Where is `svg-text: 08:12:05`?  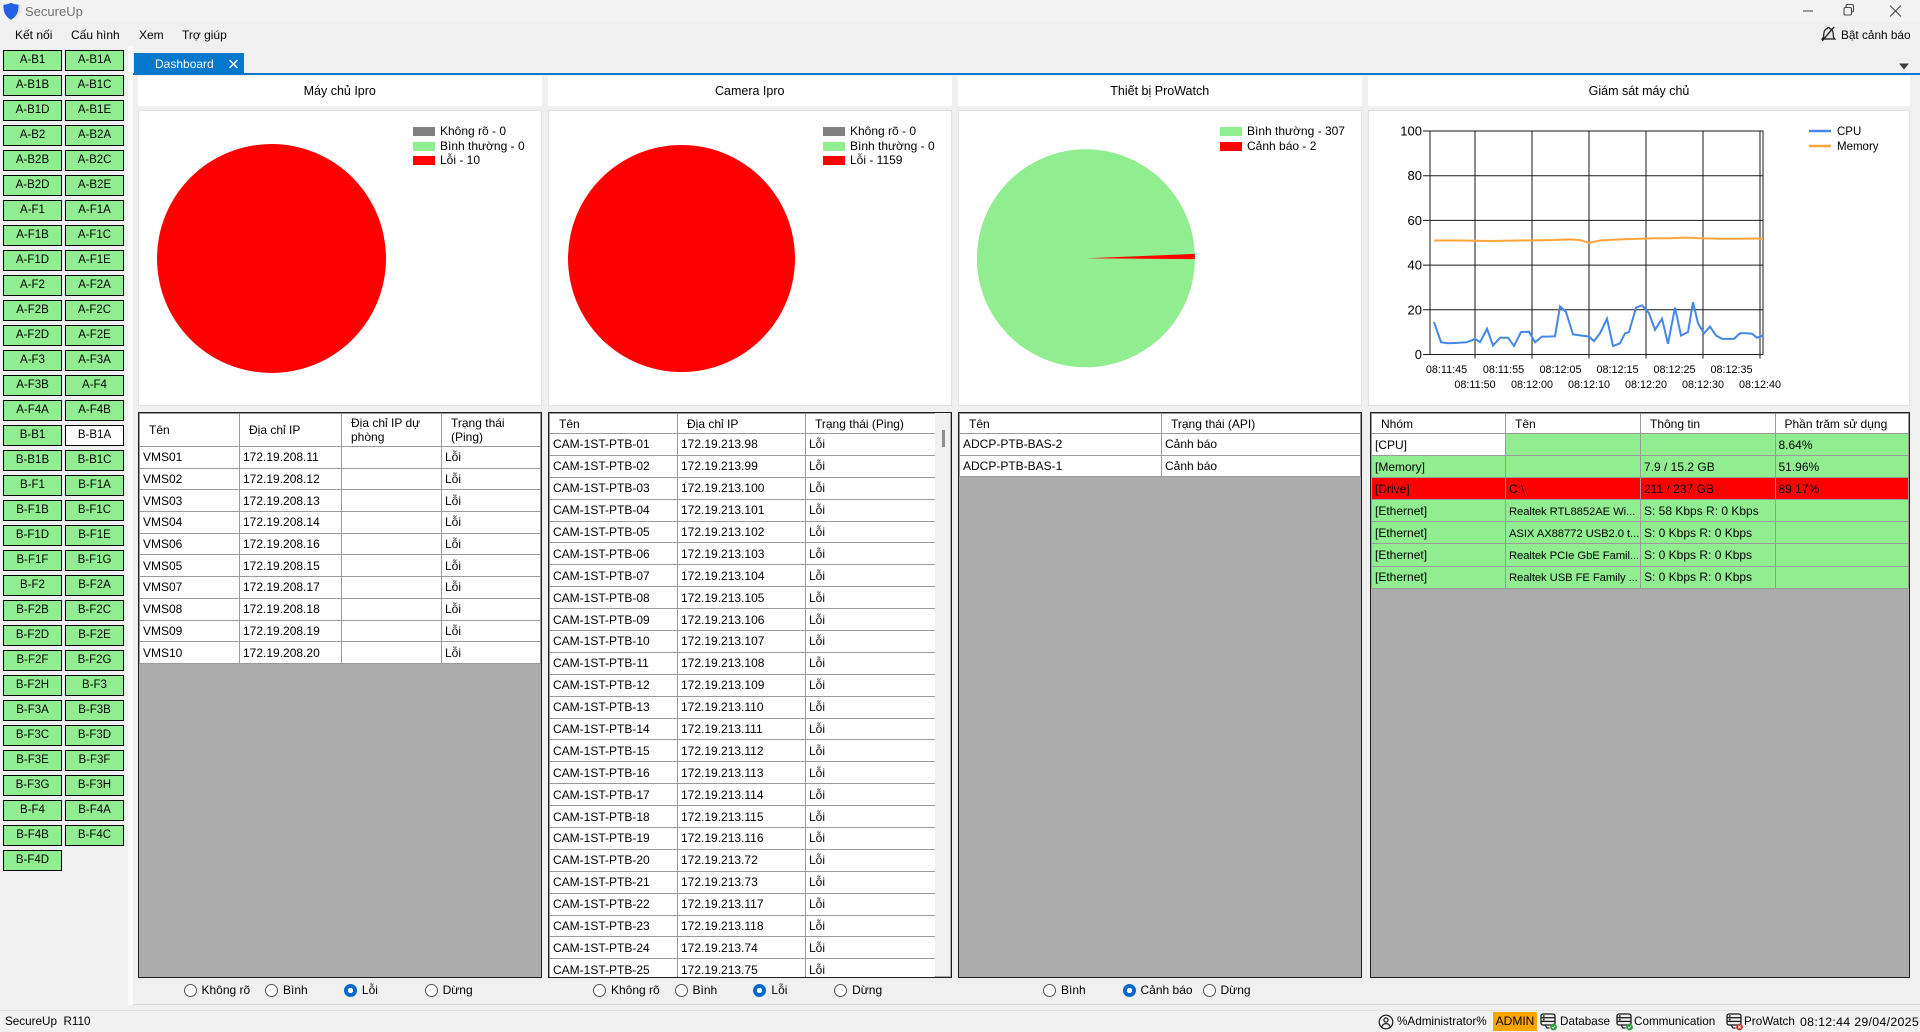 svg-text: 08:12:05 is located at coordinates (1560, 370).